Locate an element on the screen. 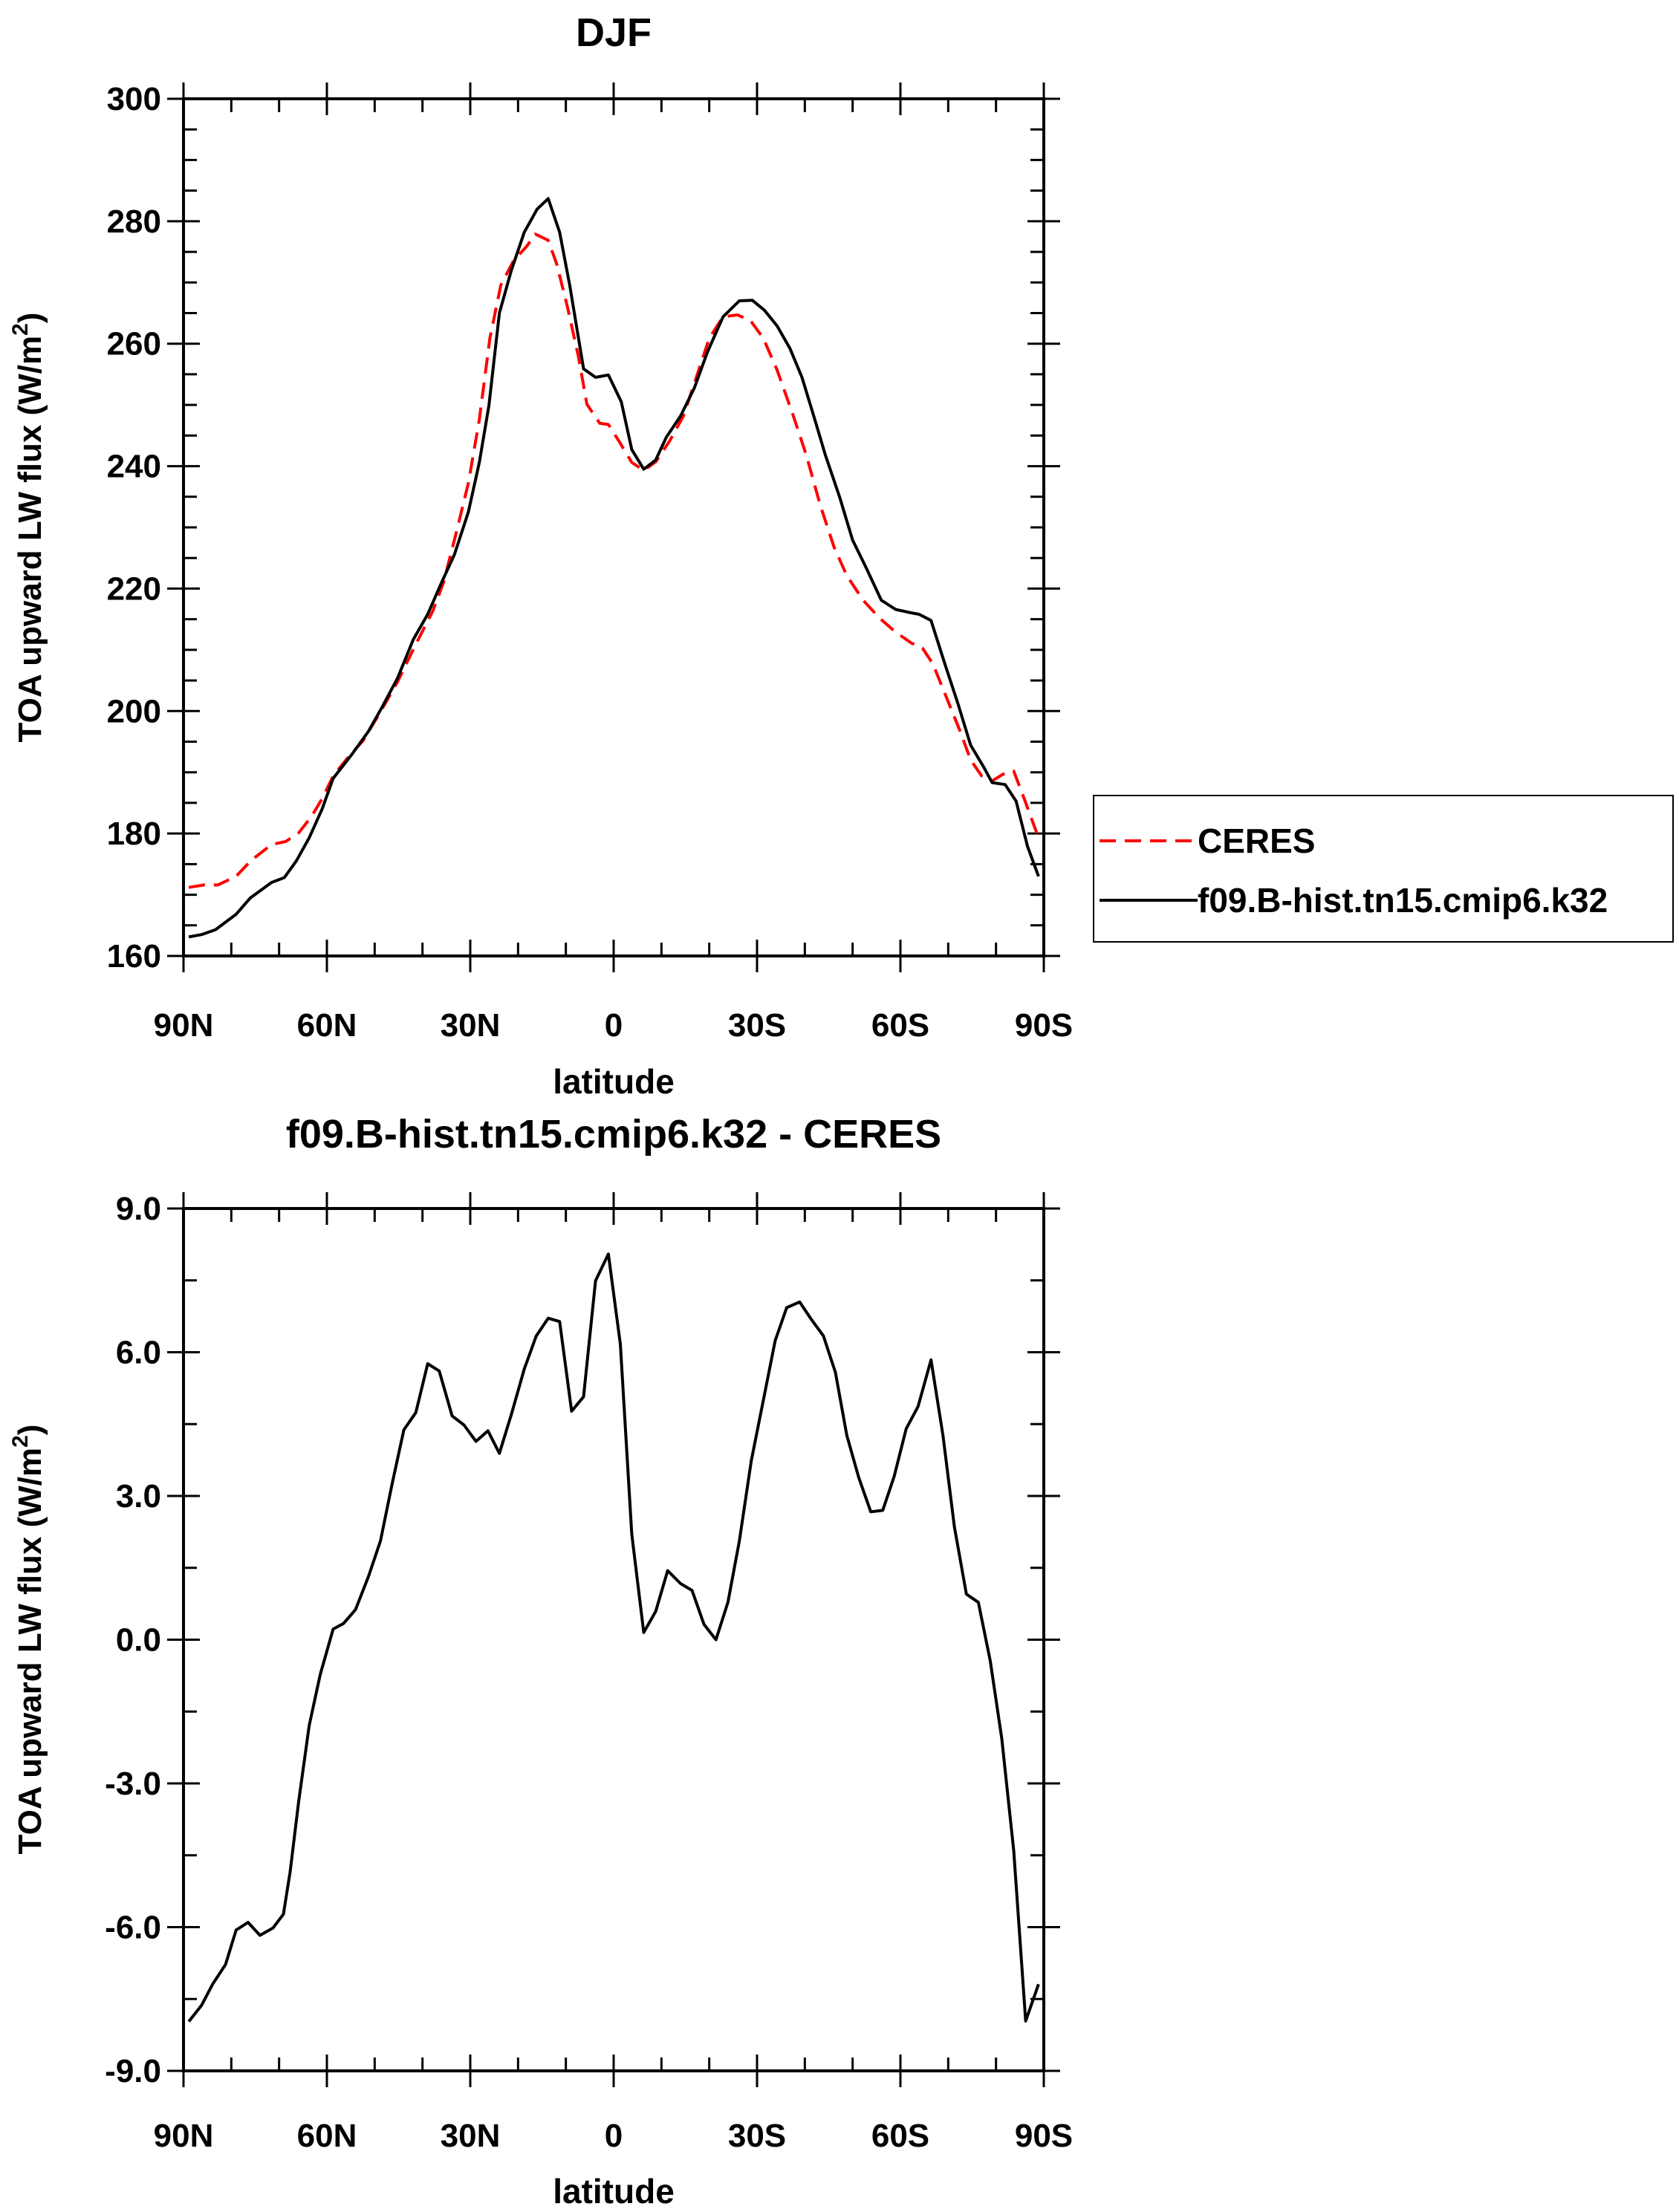  y-tick-label: 200 is located at coordinates (134, 711).